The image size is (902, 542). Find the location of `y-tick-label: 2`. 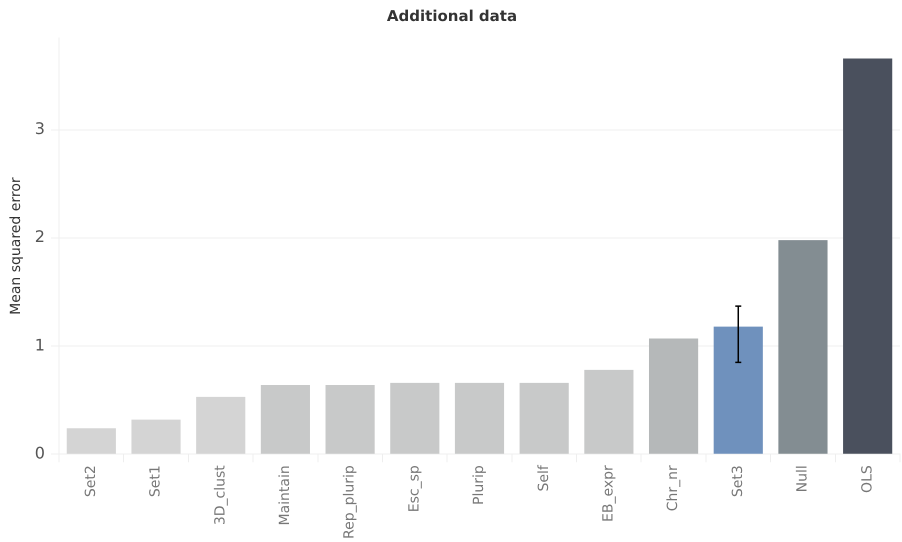

y-tick-label: 2 is located at coordinates (39, 236).